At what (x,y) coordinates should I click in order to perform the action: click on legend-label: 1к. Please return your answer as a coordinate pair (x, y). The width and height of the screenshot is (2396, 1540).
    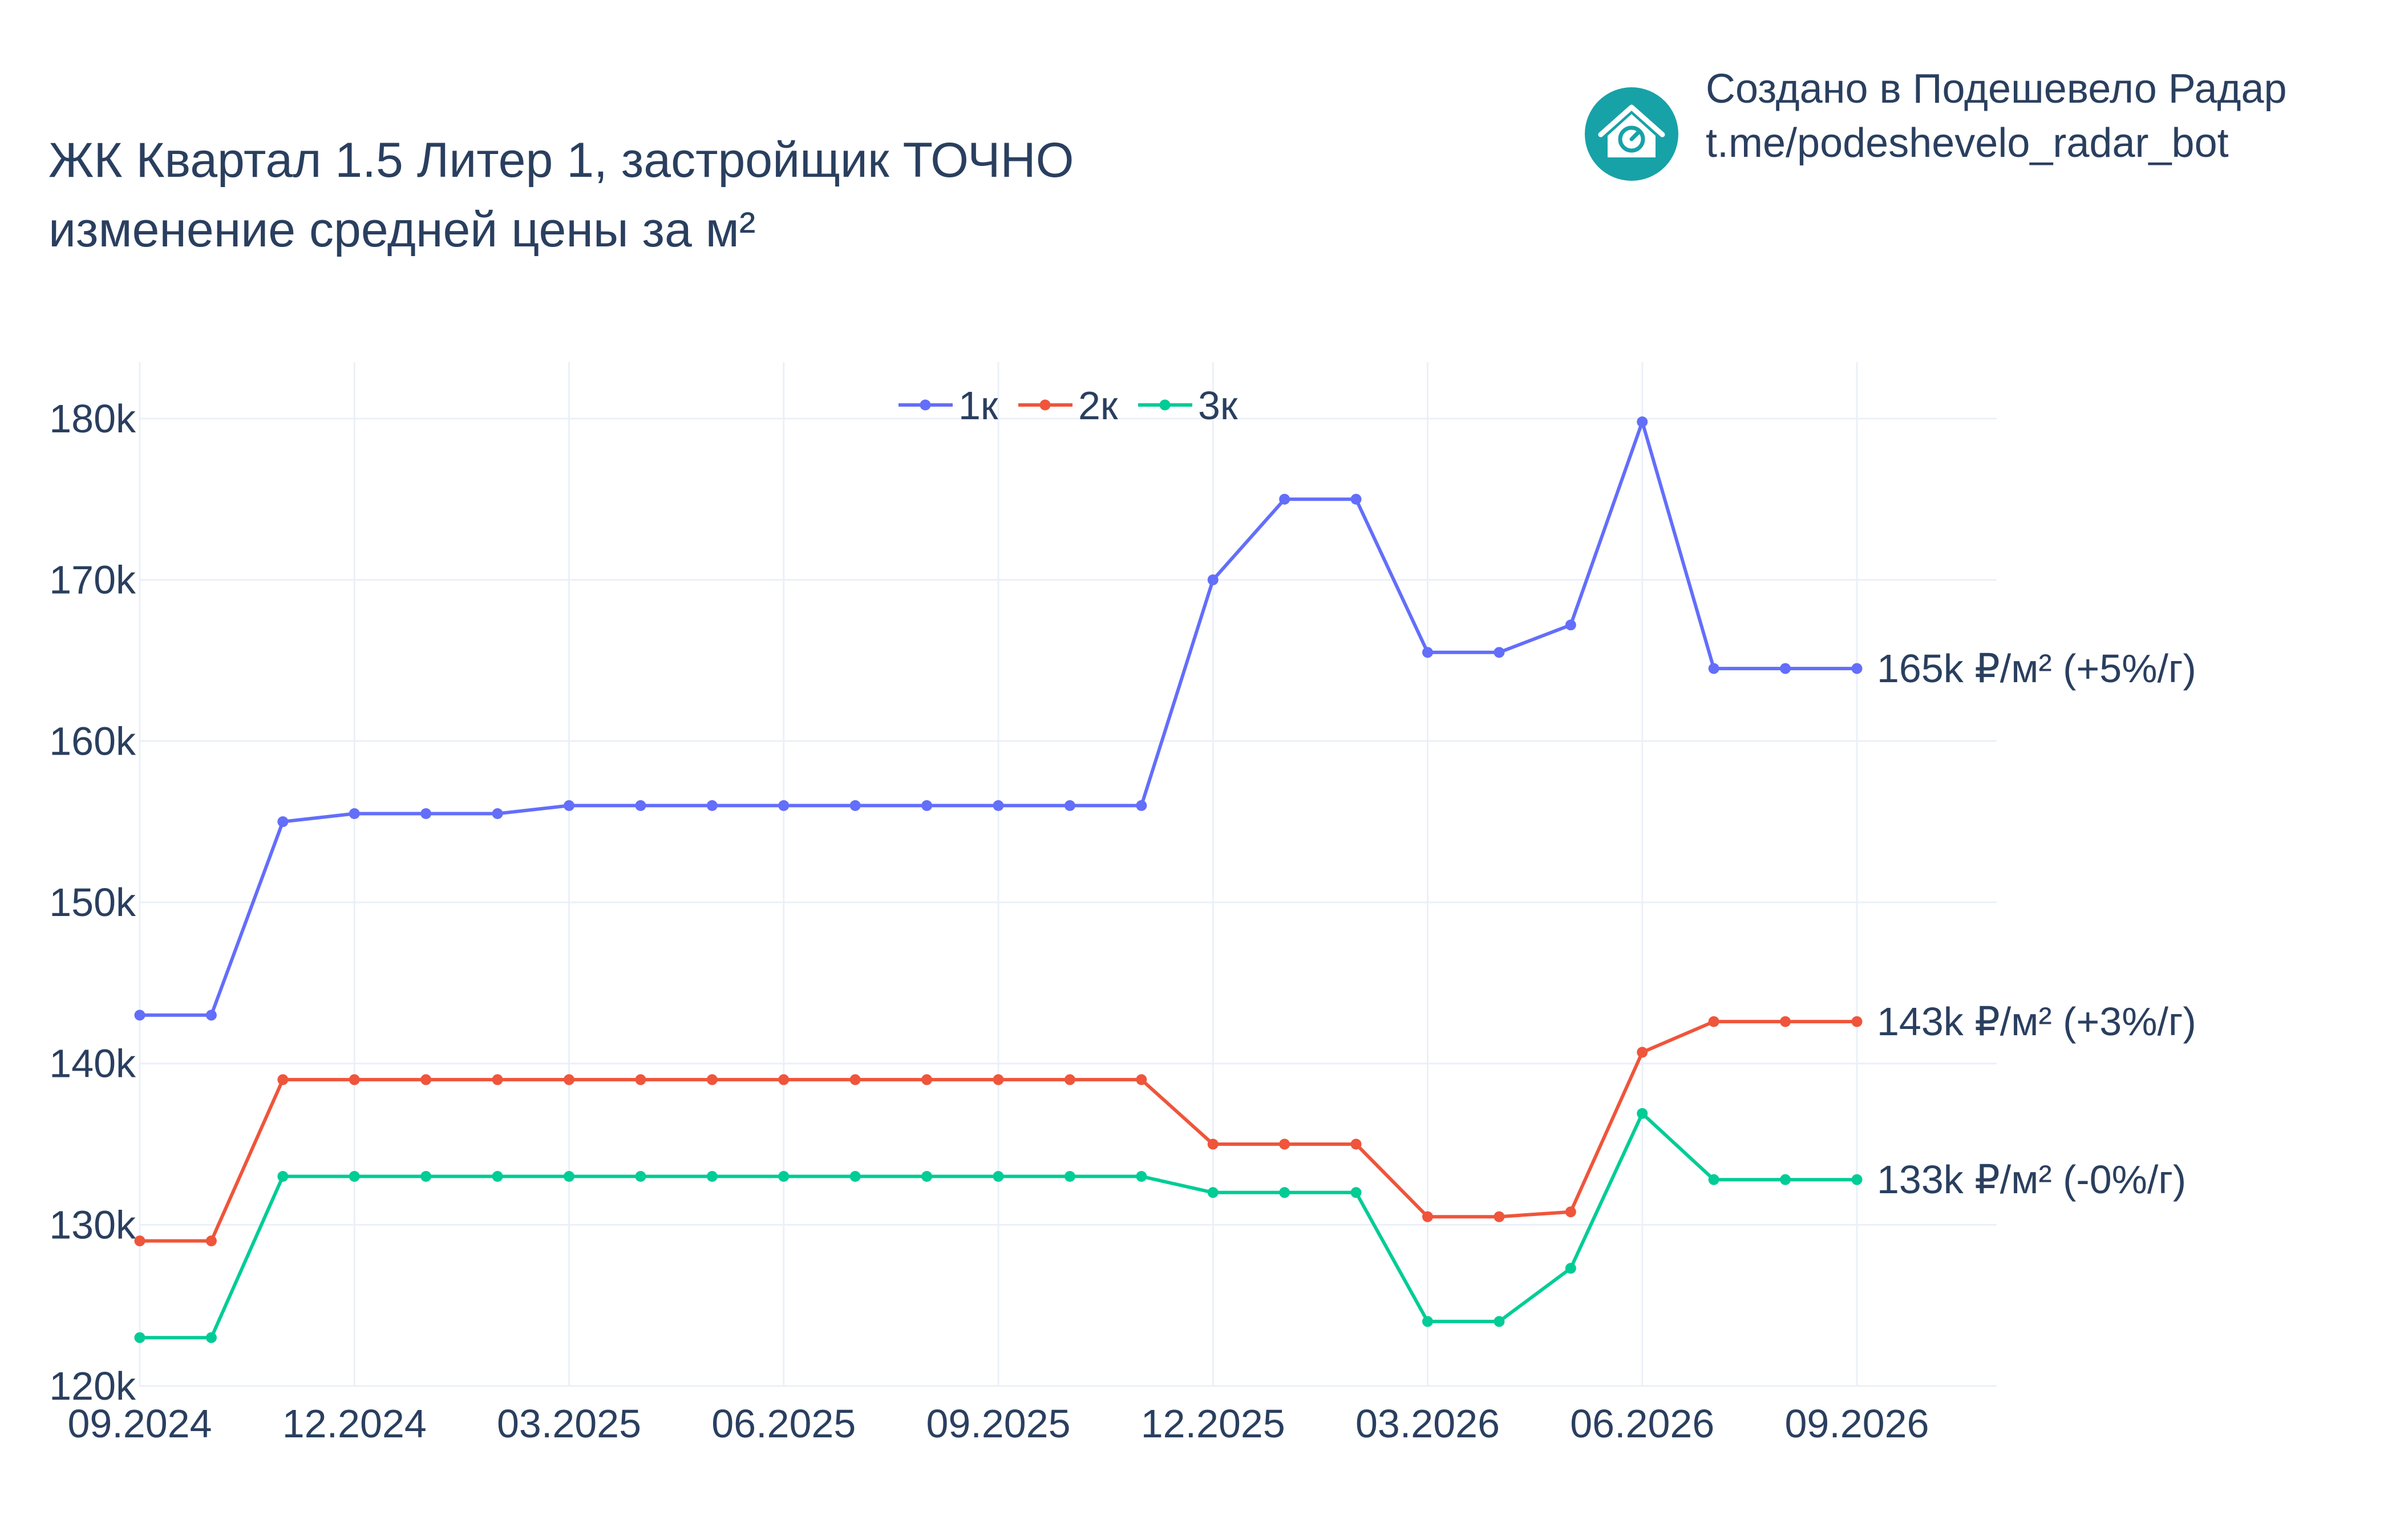
    Looking at the image, I should click on (978, 405).